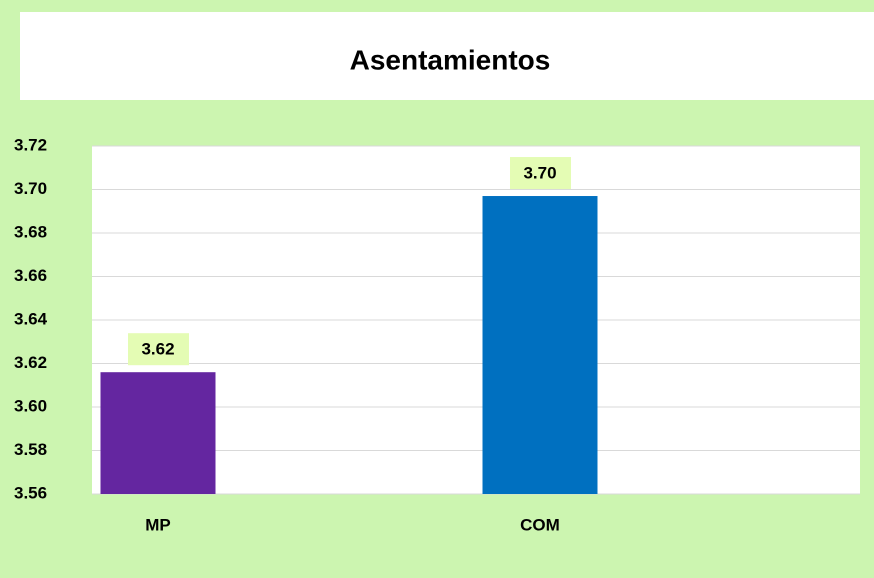 The image size is (874, 578). Describe the element at coordinates (30, 275) in the screenshot. I see `y-tick-label: 3.66` at that location.